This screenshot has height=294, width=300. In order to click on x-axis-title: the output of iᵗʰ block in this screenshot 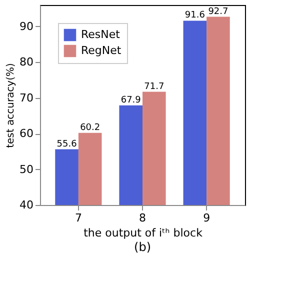, I will do `click(144, 233)`.